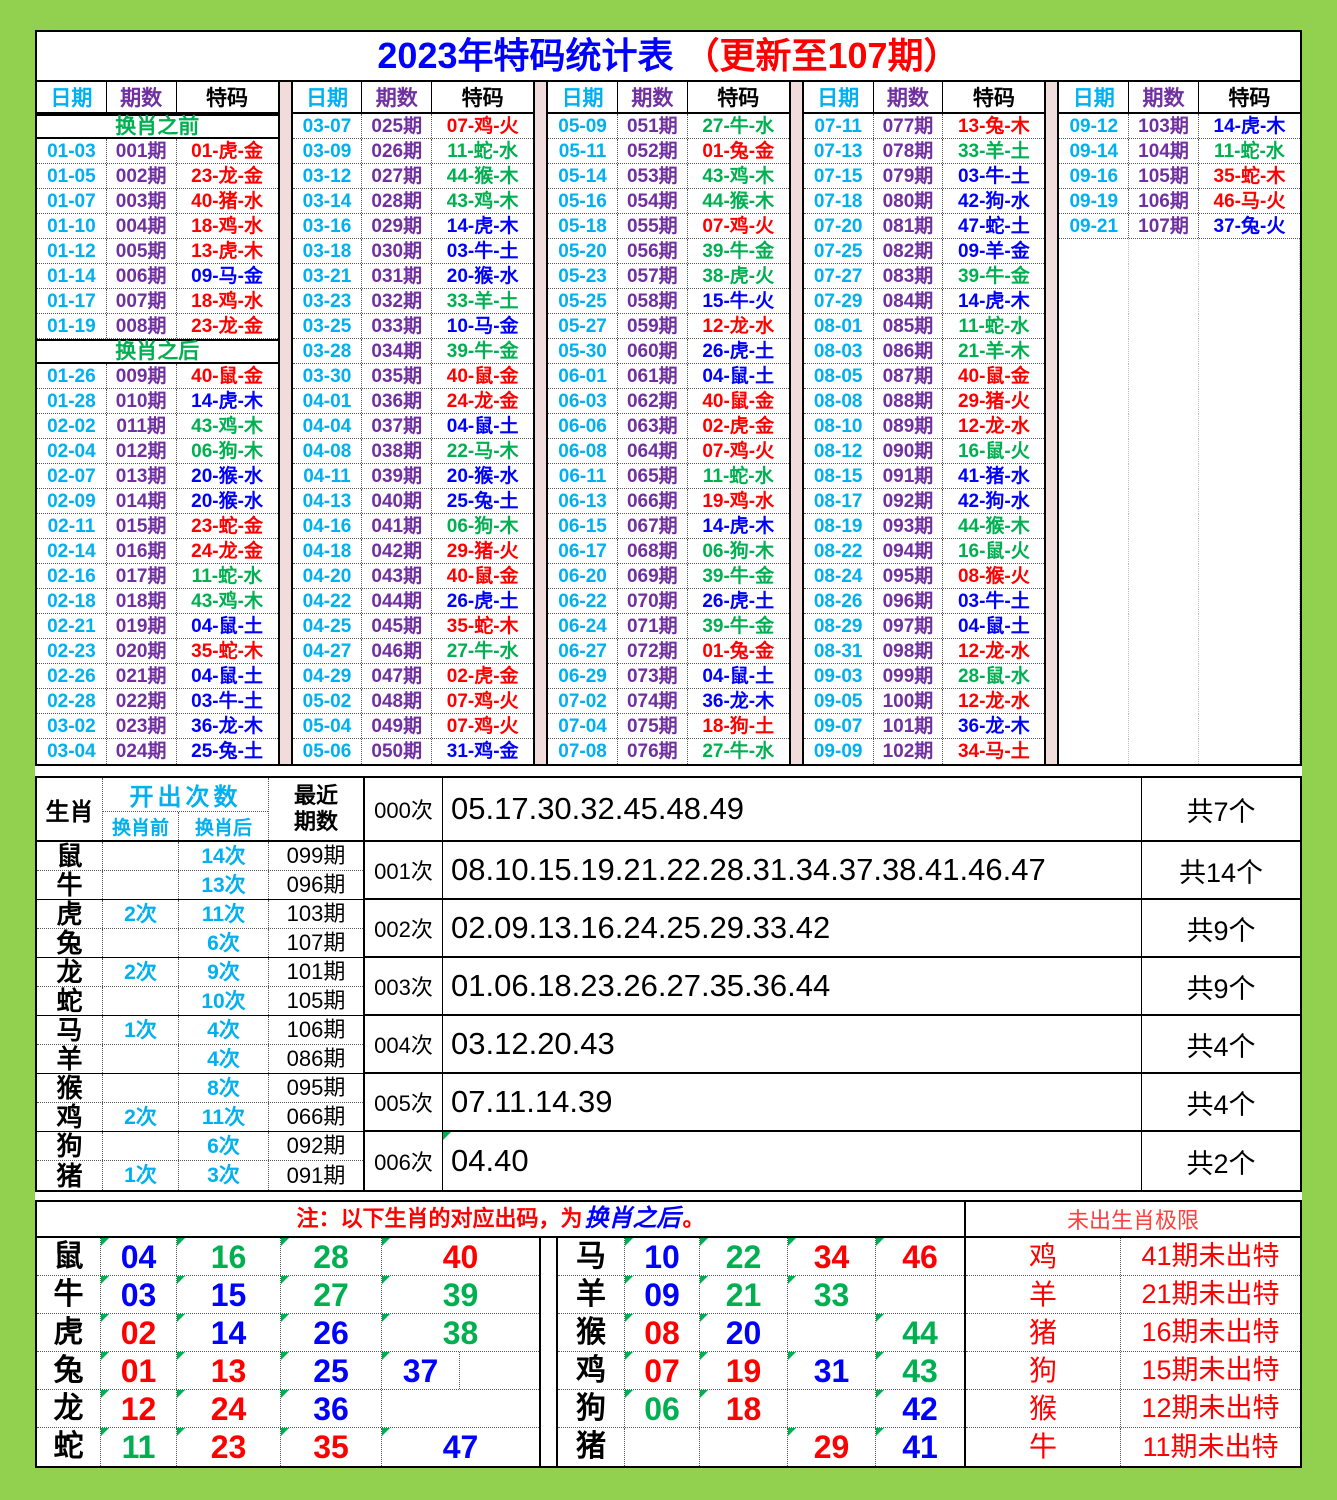 The height and width of the screenshot is (1500, 1337). Describe the element at coordinates (924, 276) in the screenshot. I see `period-row: 07-27 083期 39-牛-金` at that location.